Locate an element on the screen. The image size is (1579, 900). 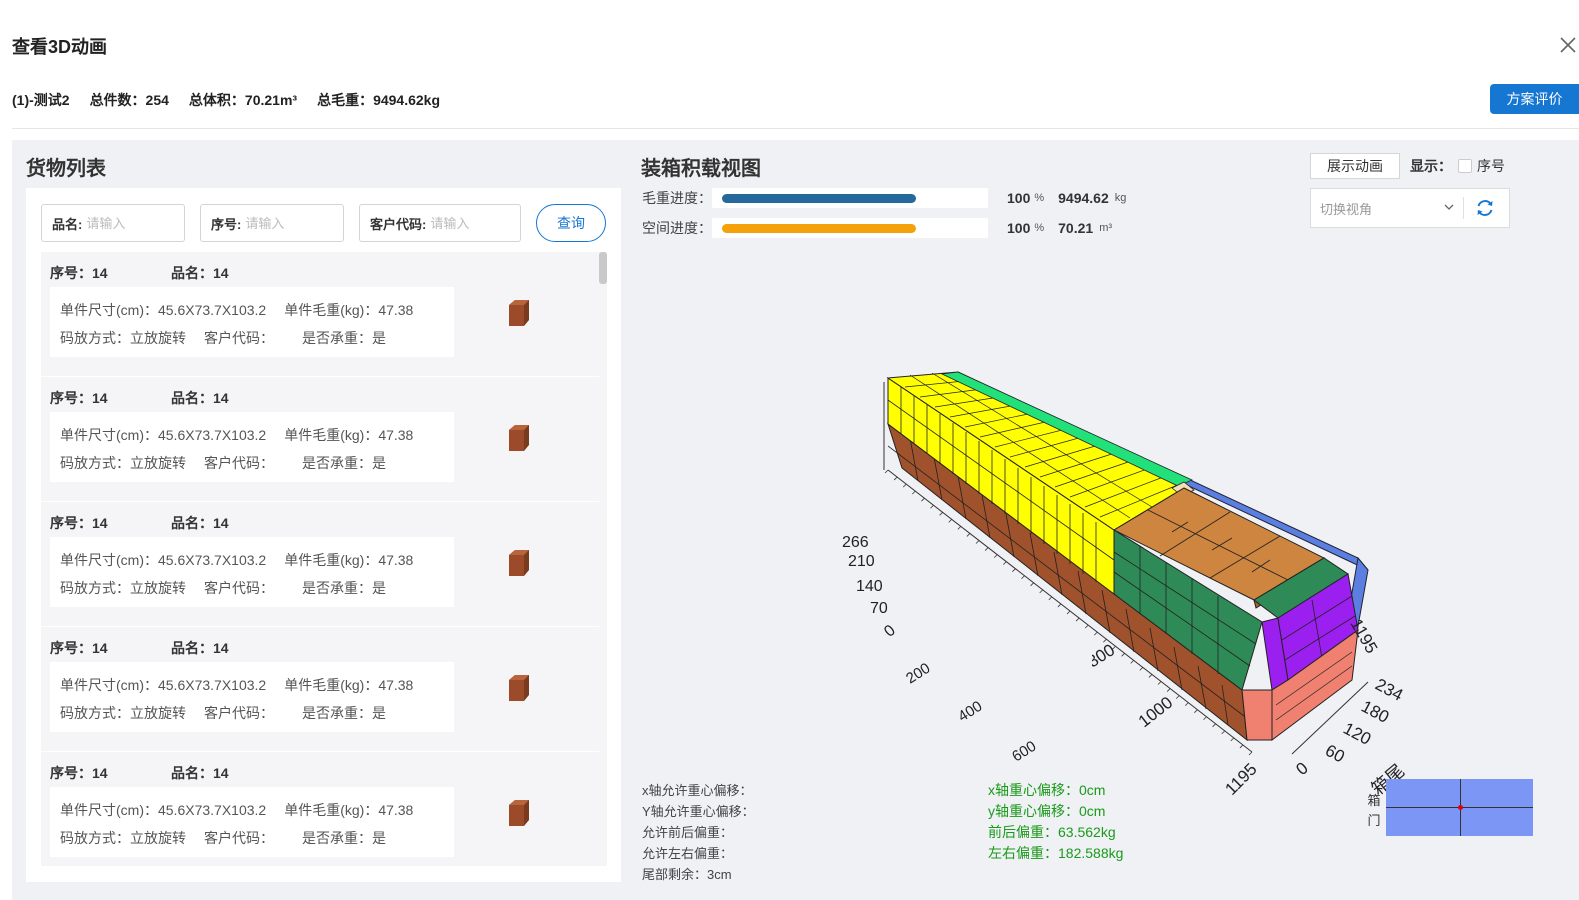
space-progress: 空间进度： 100 % 70.21 m³ is located at coordinates (877, 228).